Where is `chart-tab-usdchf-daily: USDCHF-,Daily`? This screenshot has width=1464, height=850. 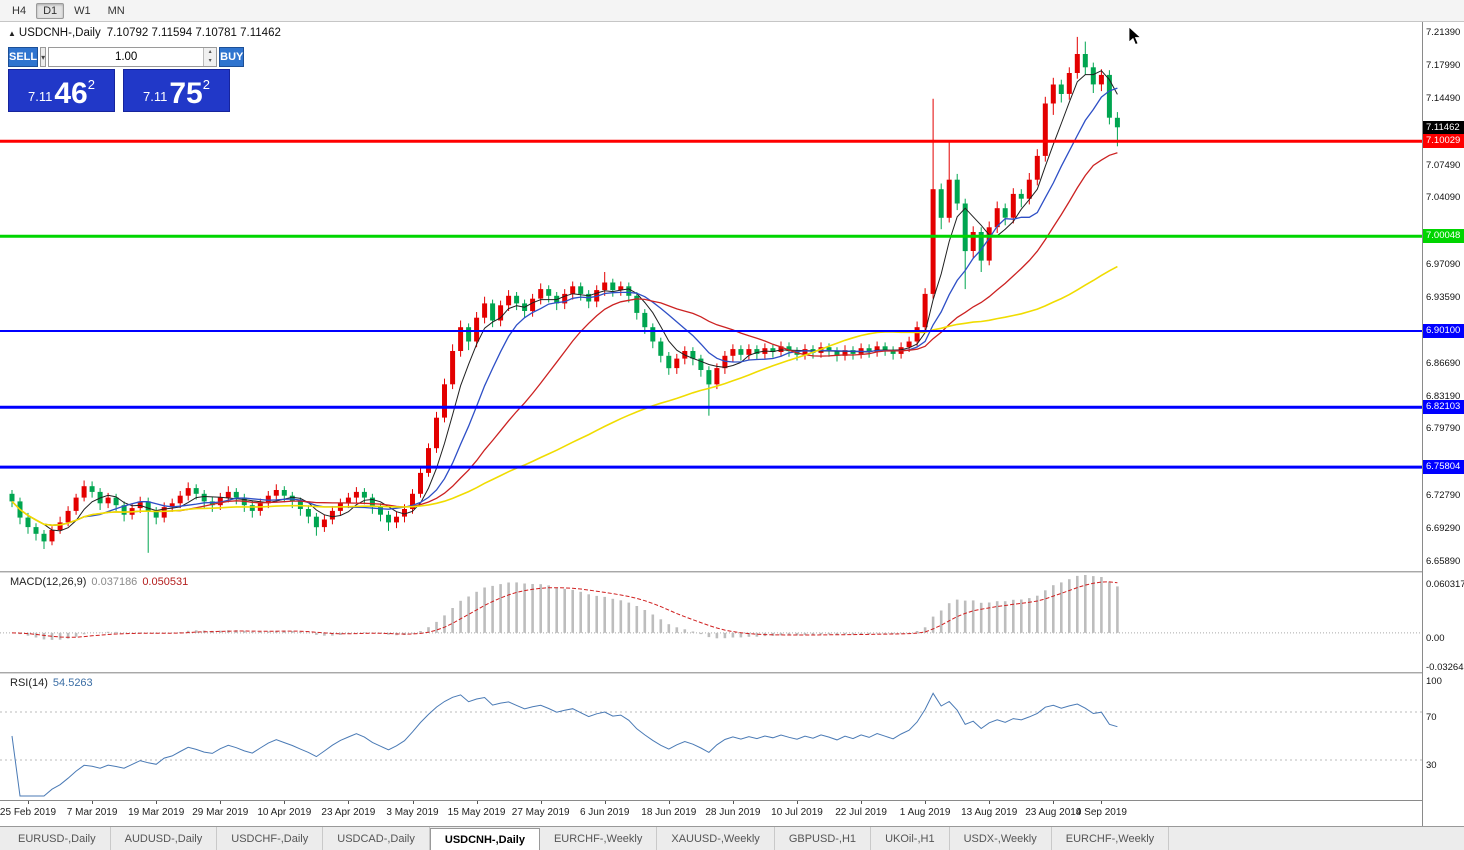 chart-tab-usdchf-daily: USDCHF-,Daily is located at coordinates (270, 838).